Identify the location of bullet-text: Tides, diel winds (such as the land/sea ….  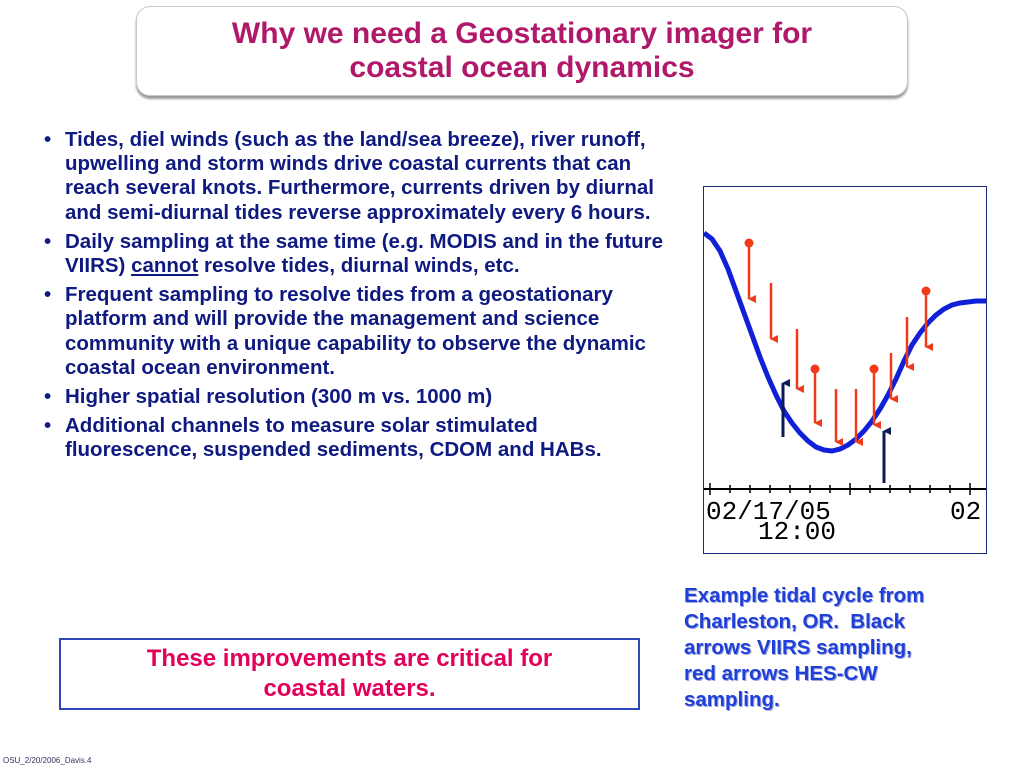
(360, 176).